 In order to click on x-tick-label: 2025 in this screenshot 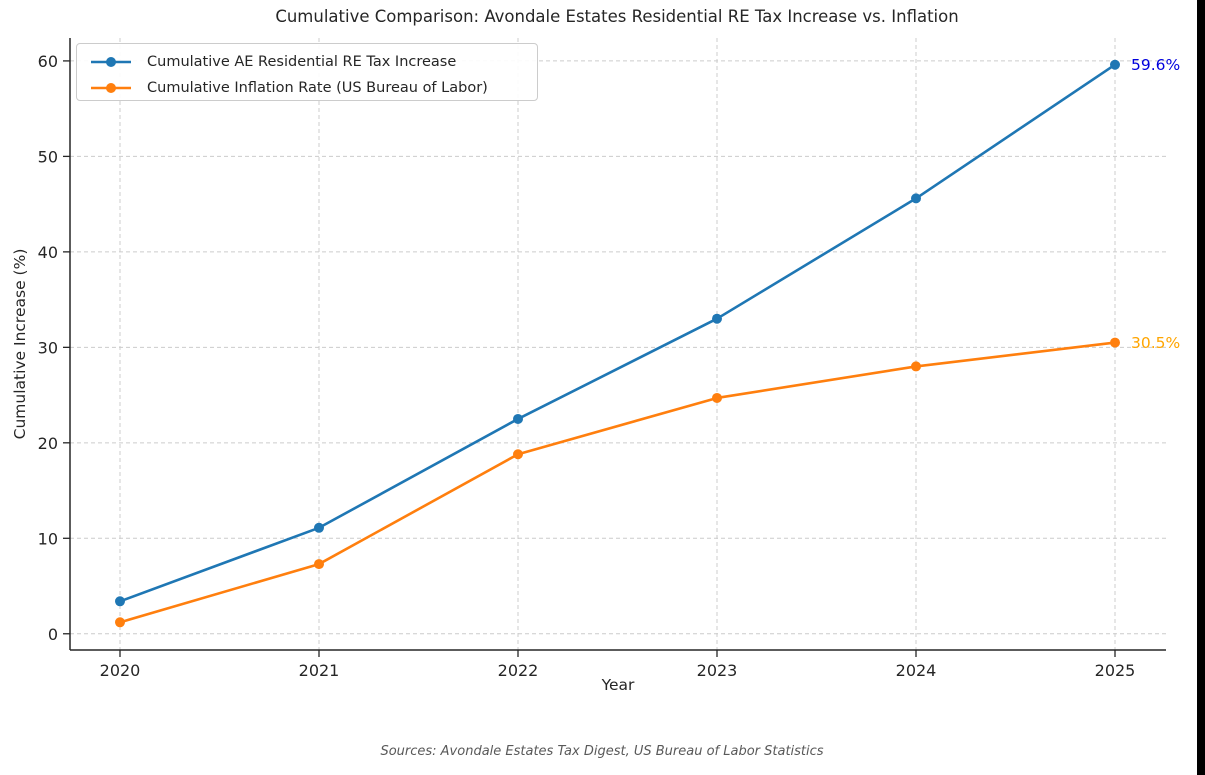, I will do `click(1115, 670)`.